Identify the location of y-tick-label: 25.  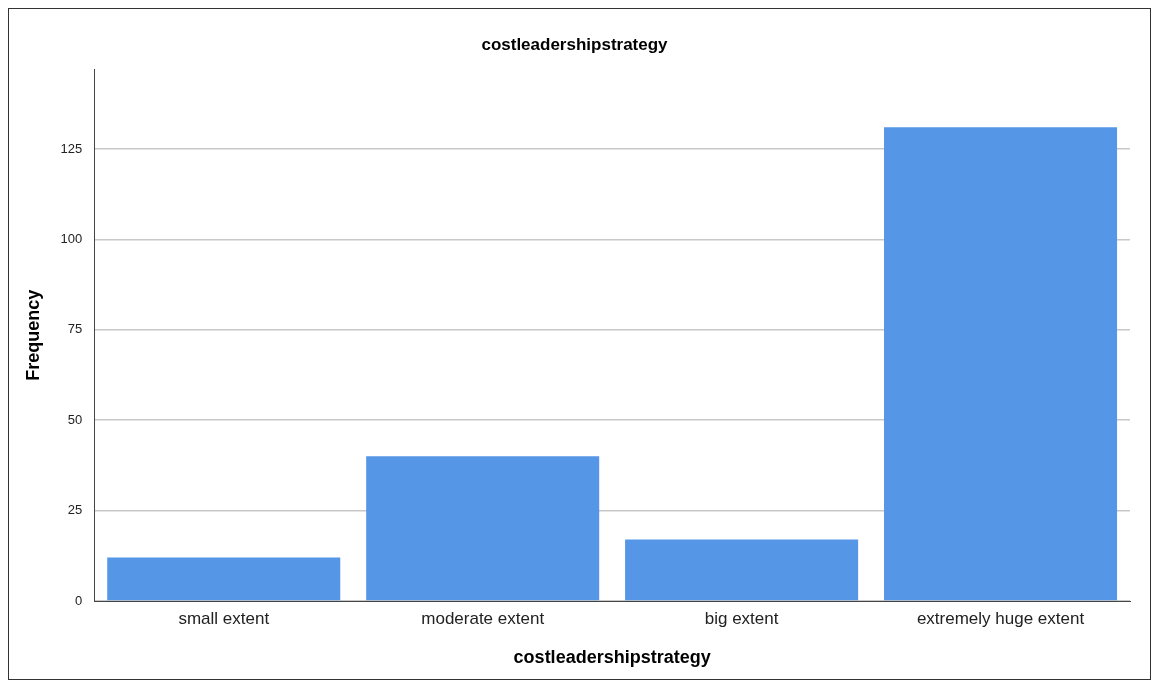
(75, 510).